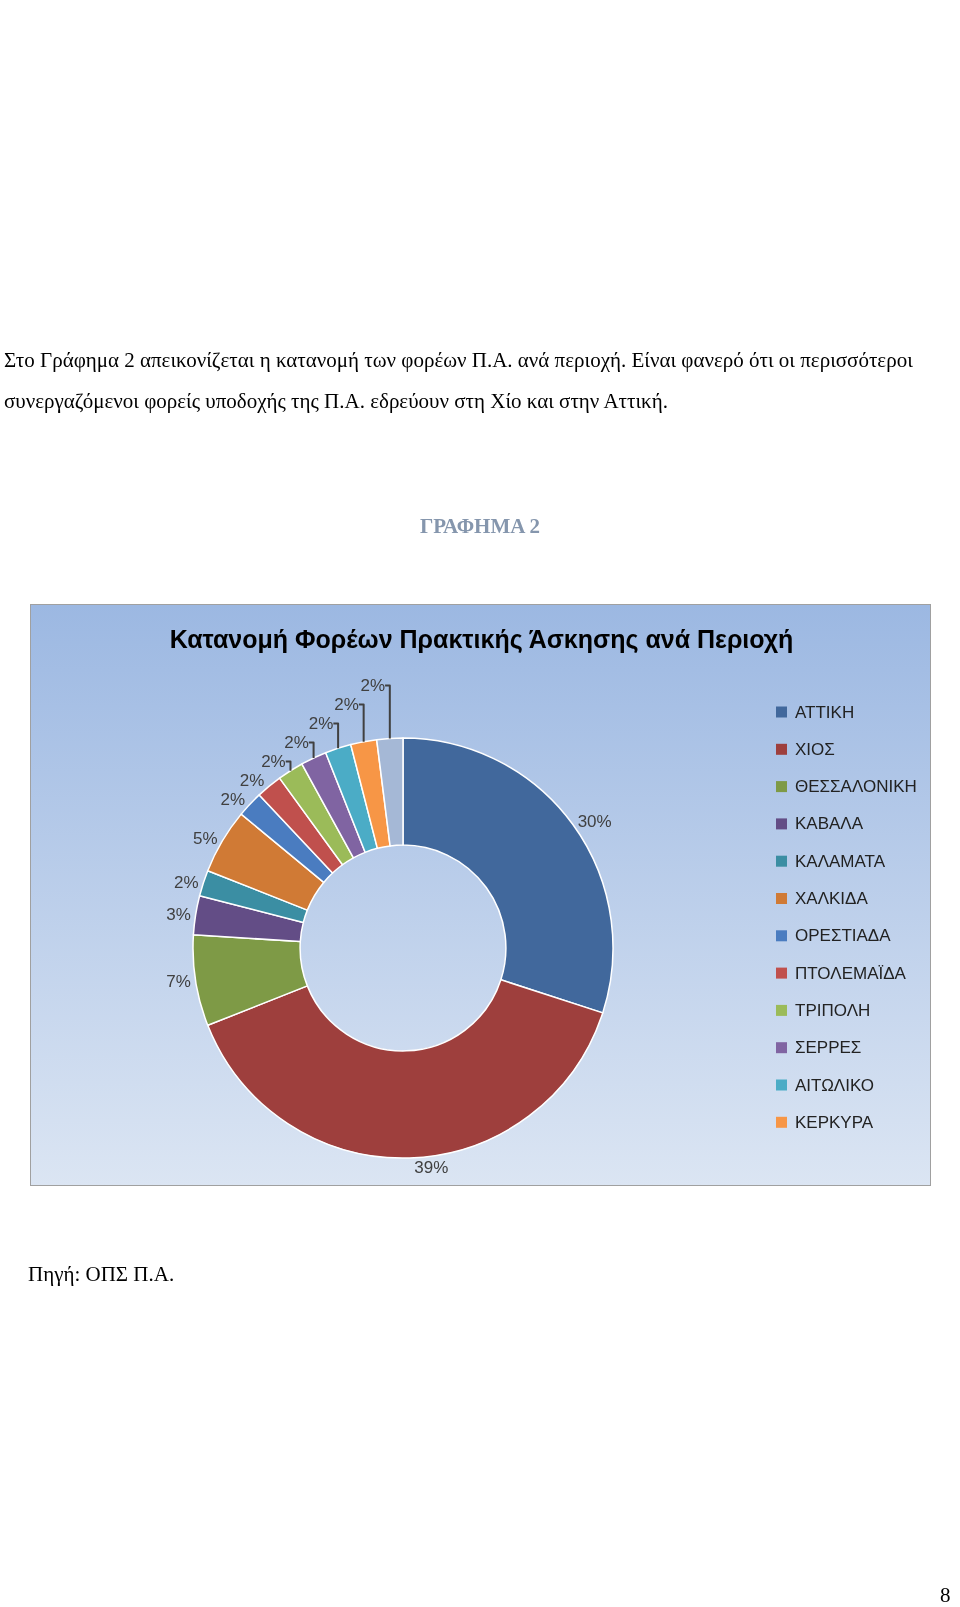 The height and width of the screenshot is (1607, 960). I want to click on text: 8, so click(945, 1595).